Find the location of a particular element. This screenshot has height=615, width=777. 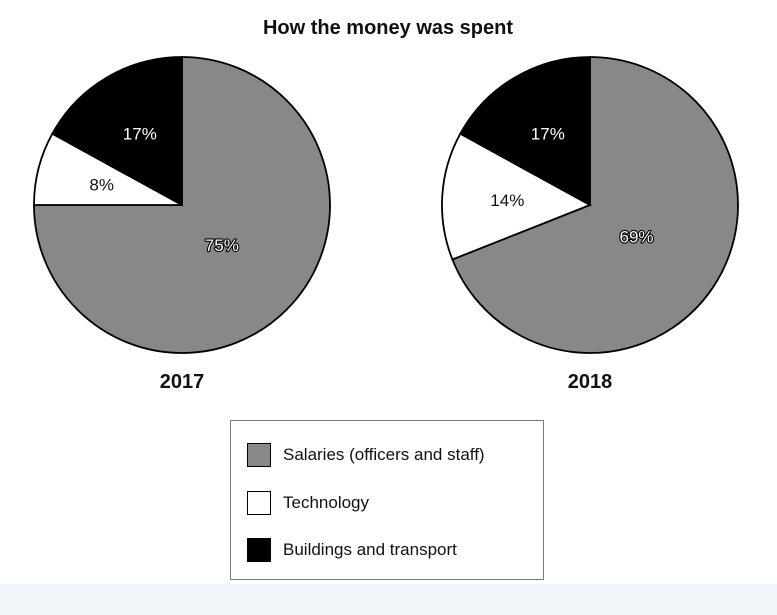

pie-slice-2018-technology is located at coordinates (517, 196).